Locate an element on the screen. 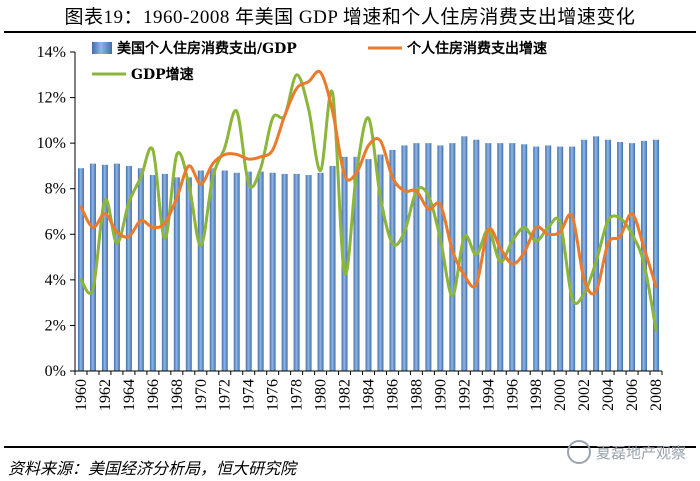 The image size is (700, 481). y-tick-label: 0% is located at coordinates (55, 371).